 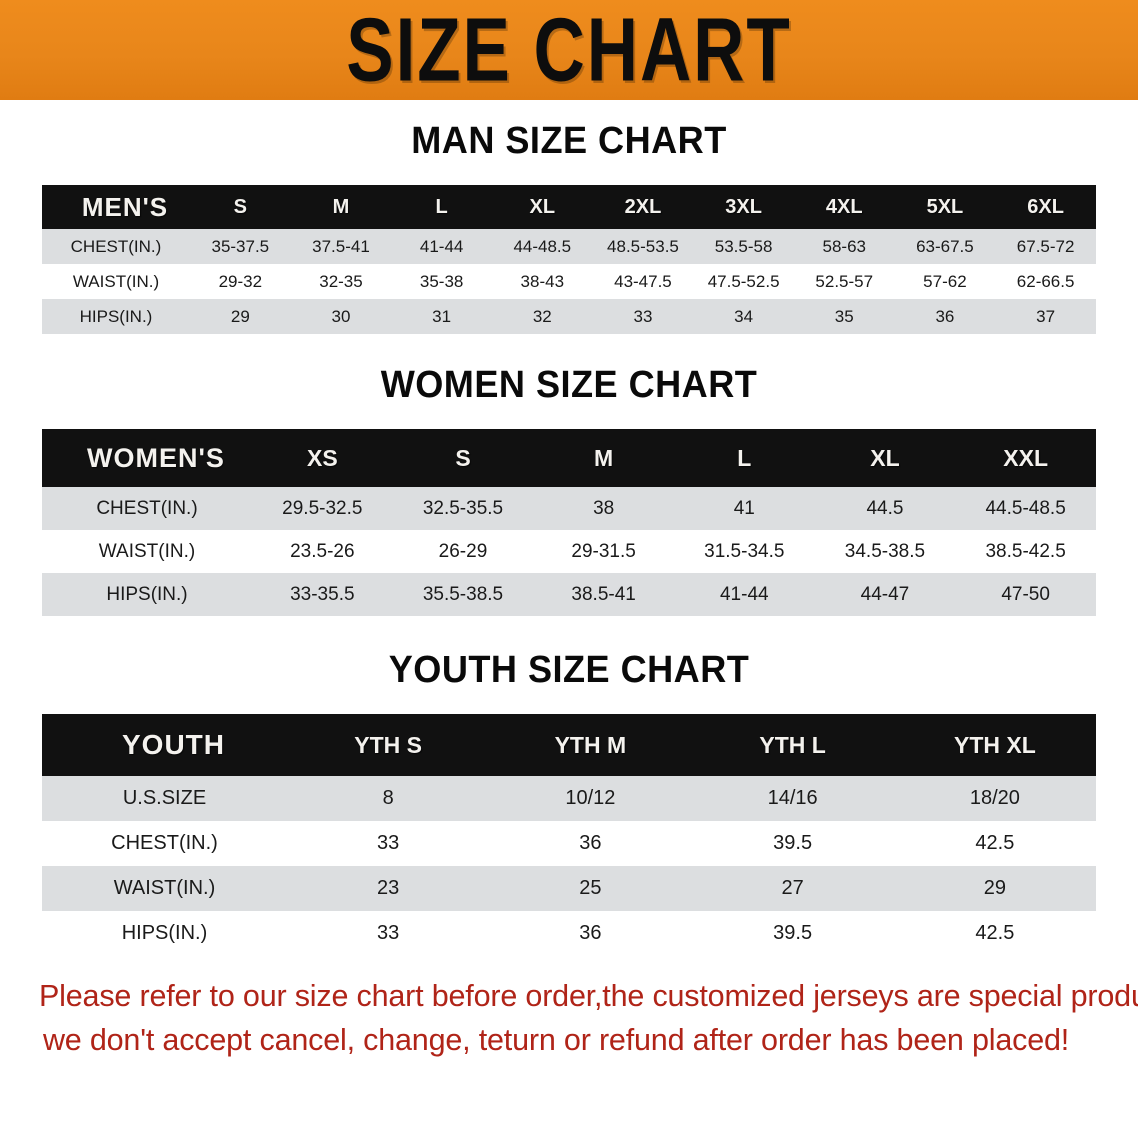 I want to click on man-waist-m: 32-35, so click(x=341, y=281).